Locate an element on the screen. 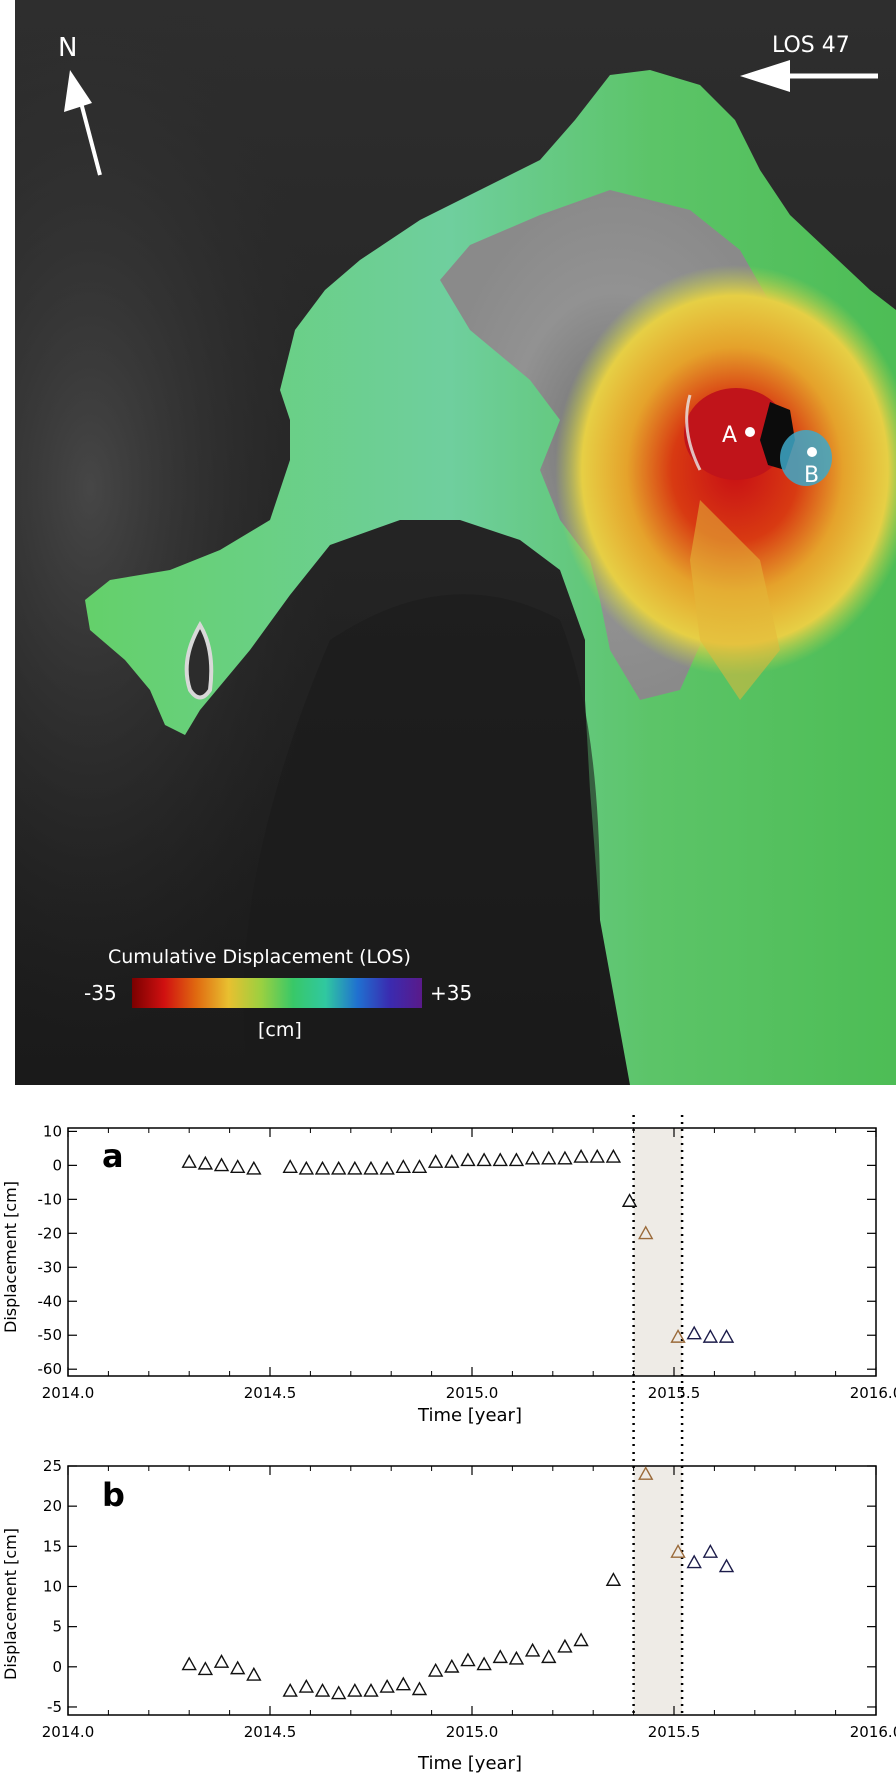 Image resolution: width=896 pixels, height=1773 pixels. north-label: N is located at coordinates (67, 48).